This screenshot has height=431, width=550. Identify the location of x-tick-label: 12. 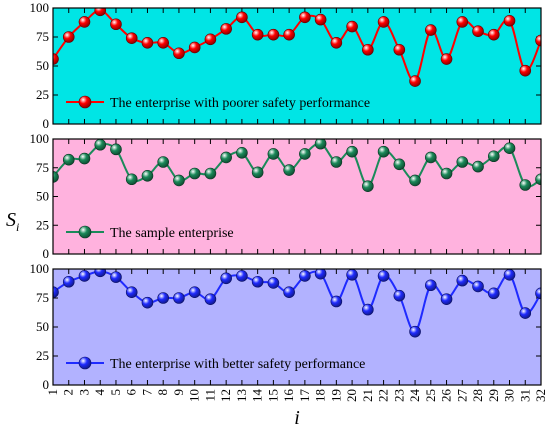
(225, 395).